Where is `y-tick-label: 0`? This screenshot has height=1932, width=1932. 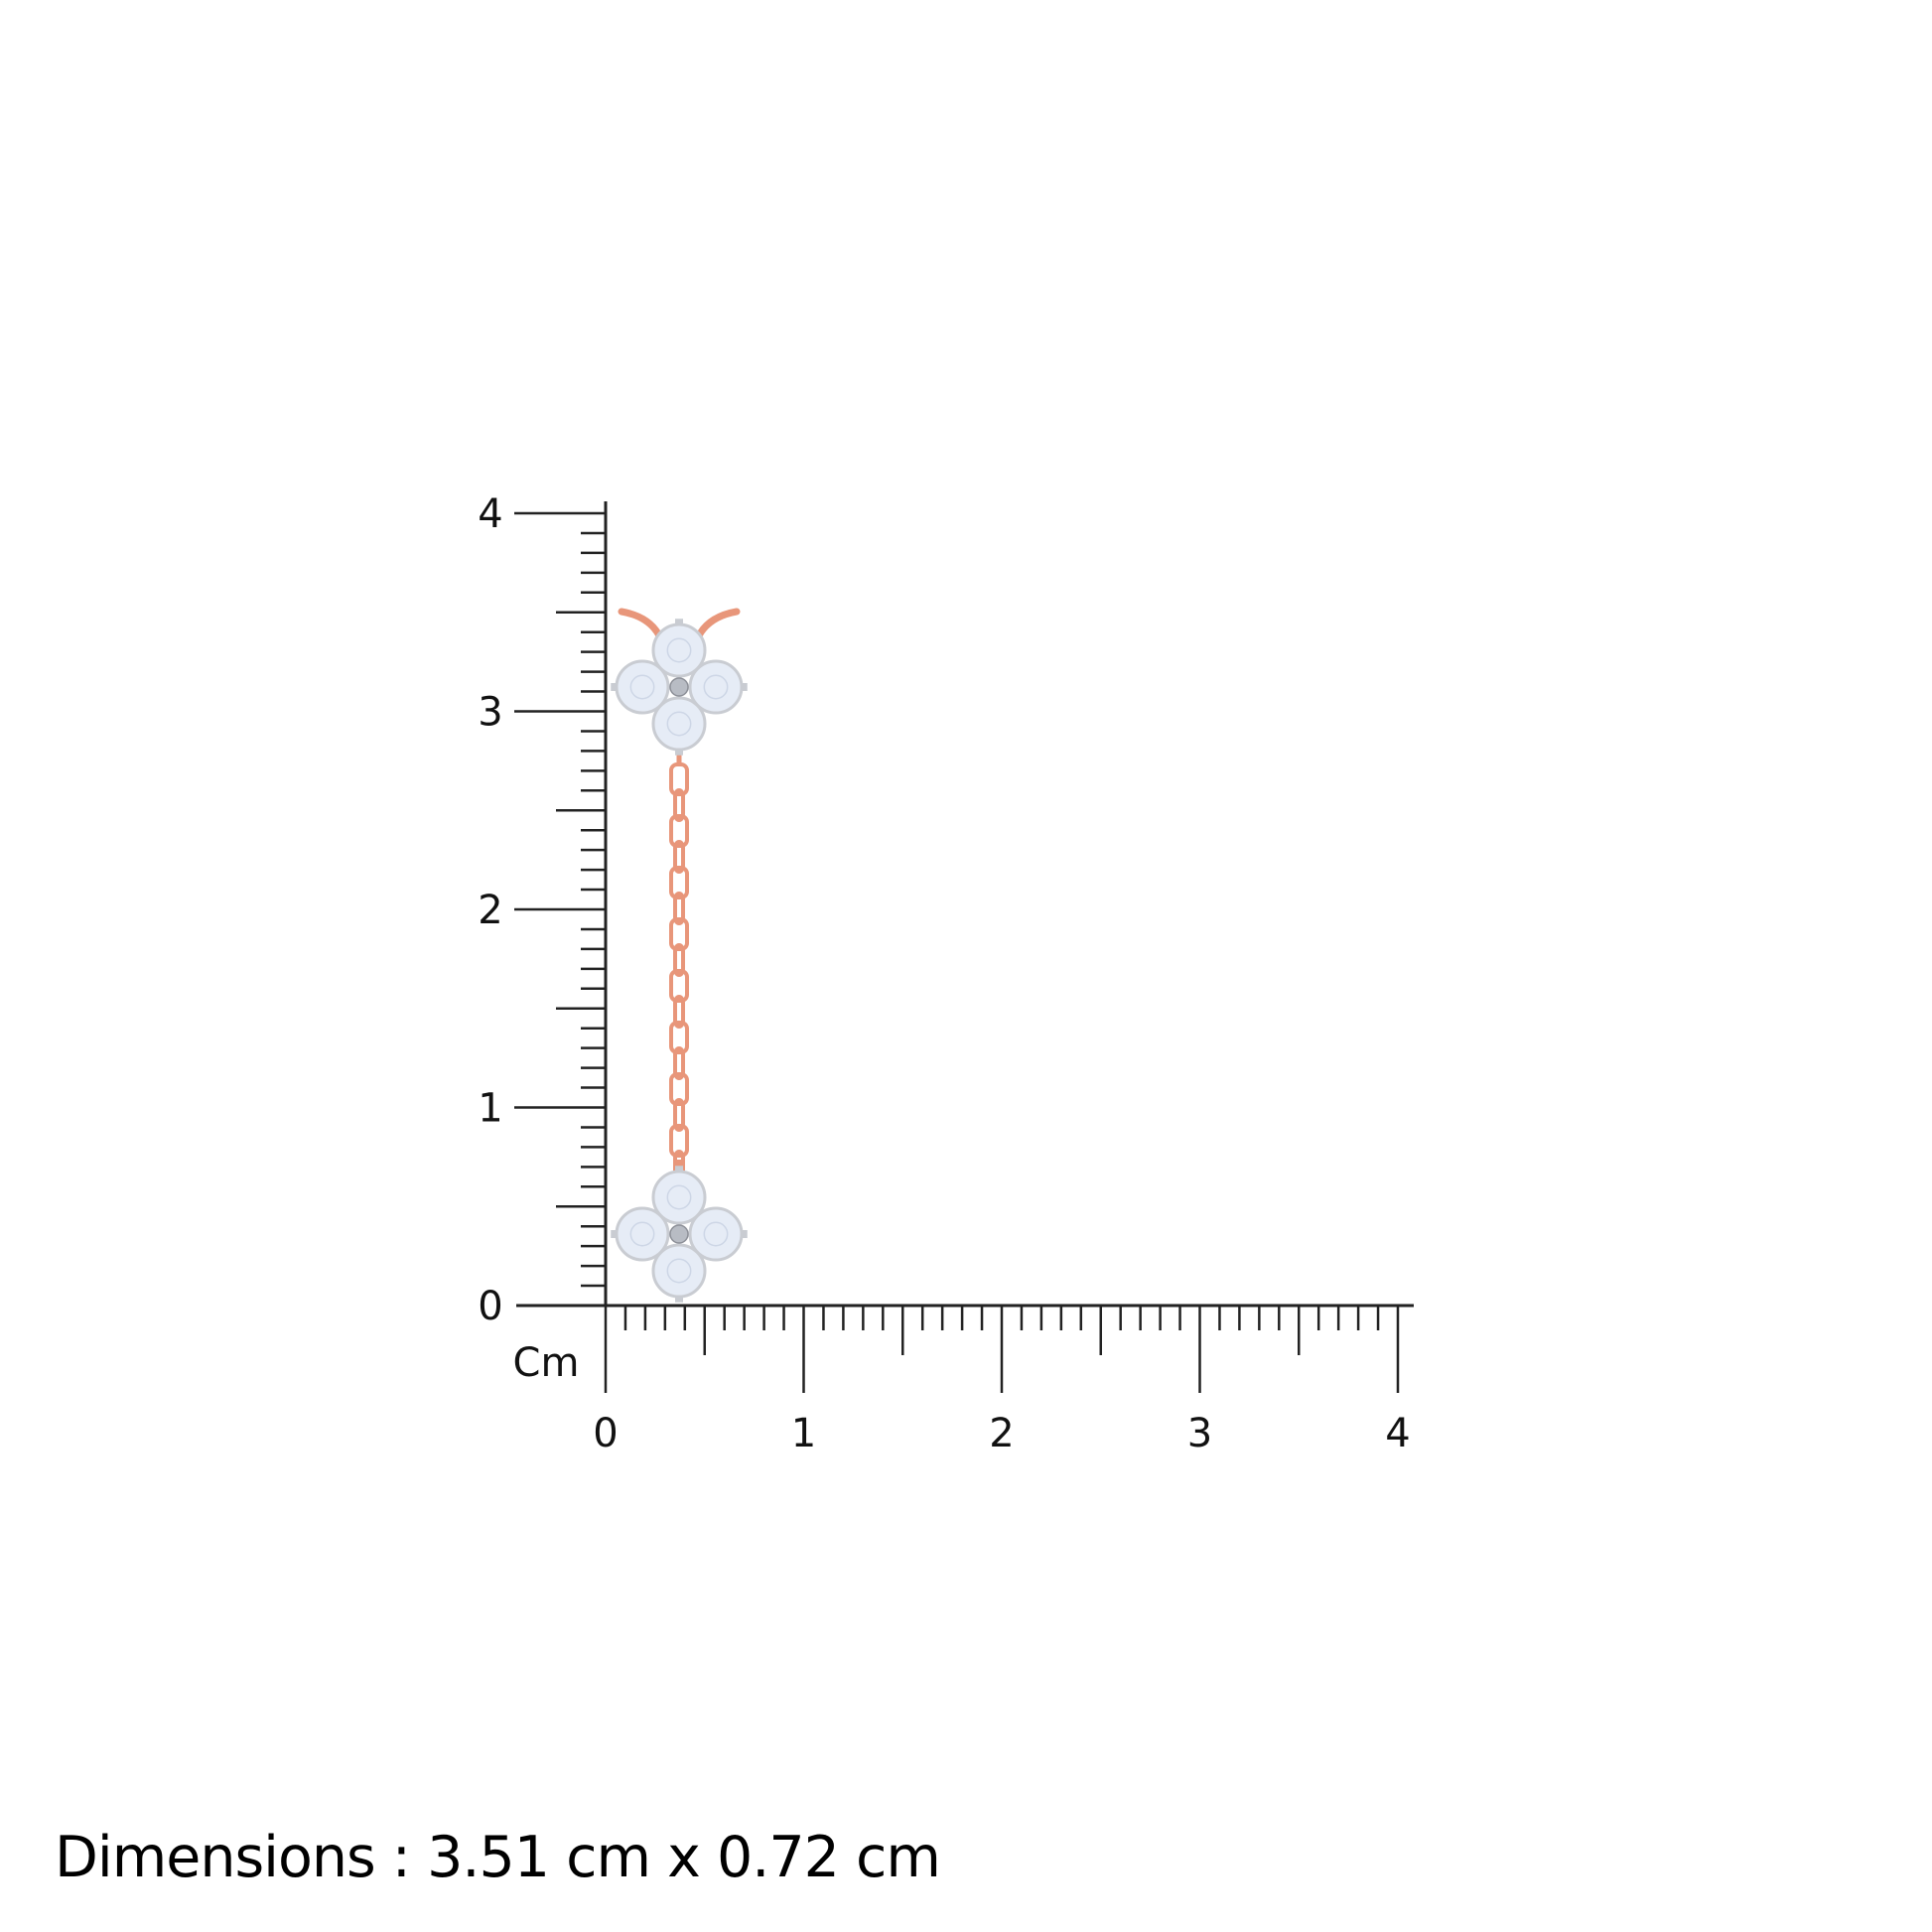 y-tick-label: 0 is located at coordinates (490, 1306).